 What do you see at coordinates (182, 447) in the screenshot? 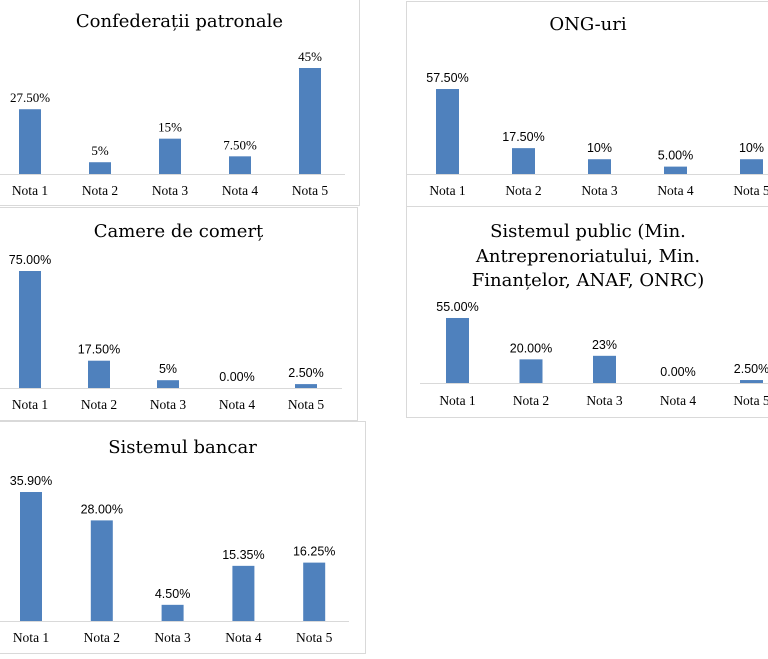
I see `chart-title: Sistemul bancar` at bounding box center [182, 447].